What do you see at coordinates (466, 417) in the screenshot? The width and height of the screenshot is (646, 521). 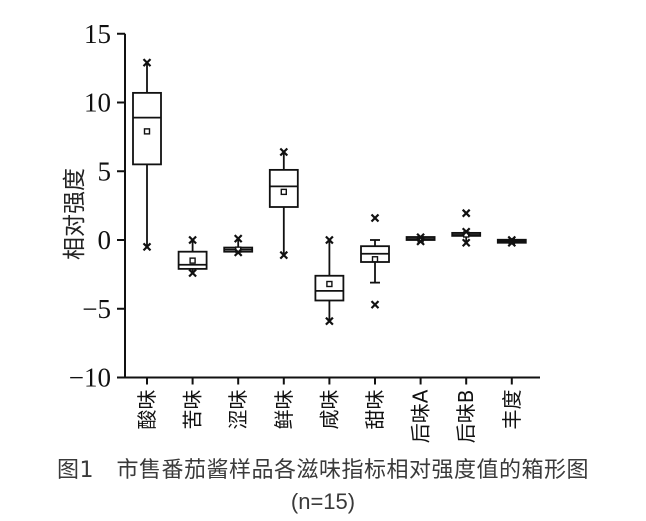 I see `x-category-label: 后味B` at bounding box center [466, 417].